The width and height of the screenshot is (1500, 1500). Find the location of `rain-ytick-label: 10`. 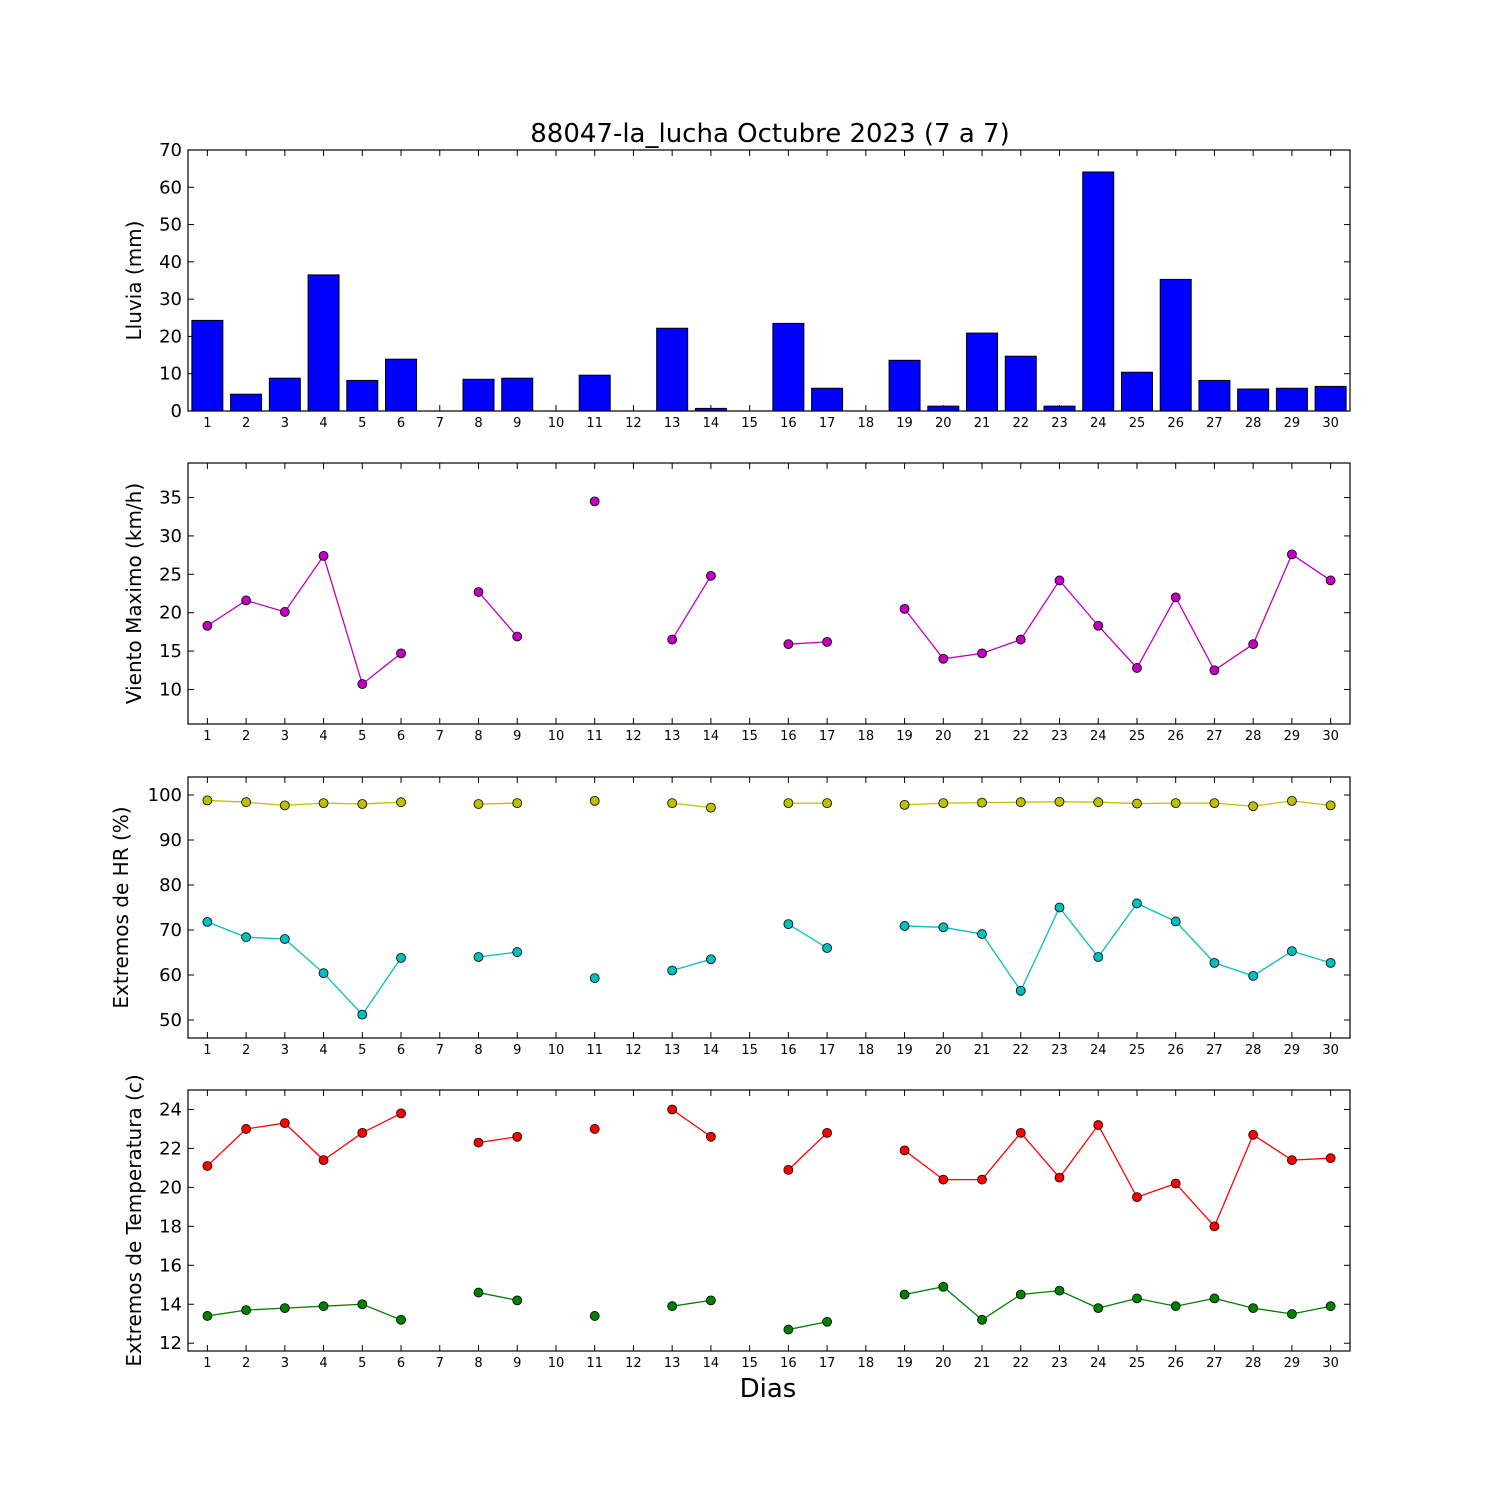

rain-ytick-label: 10 is located at coordinates (170, 374).